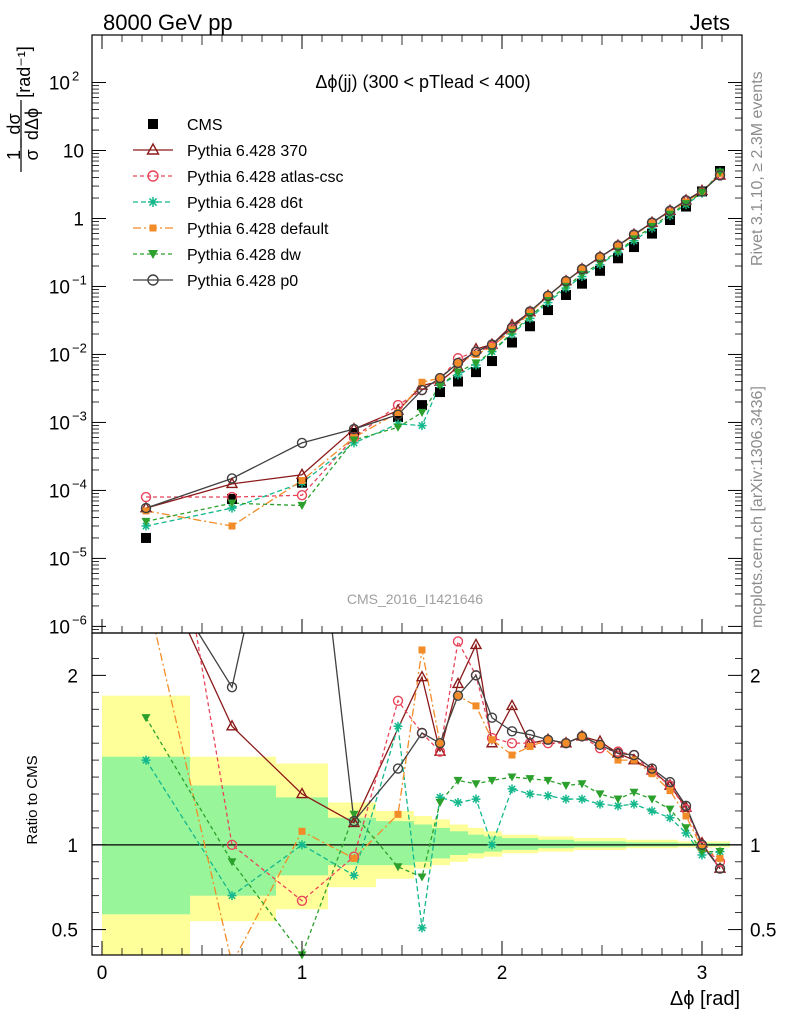  I want to click on top-ytick-label-1: 10, so click(59, 559).